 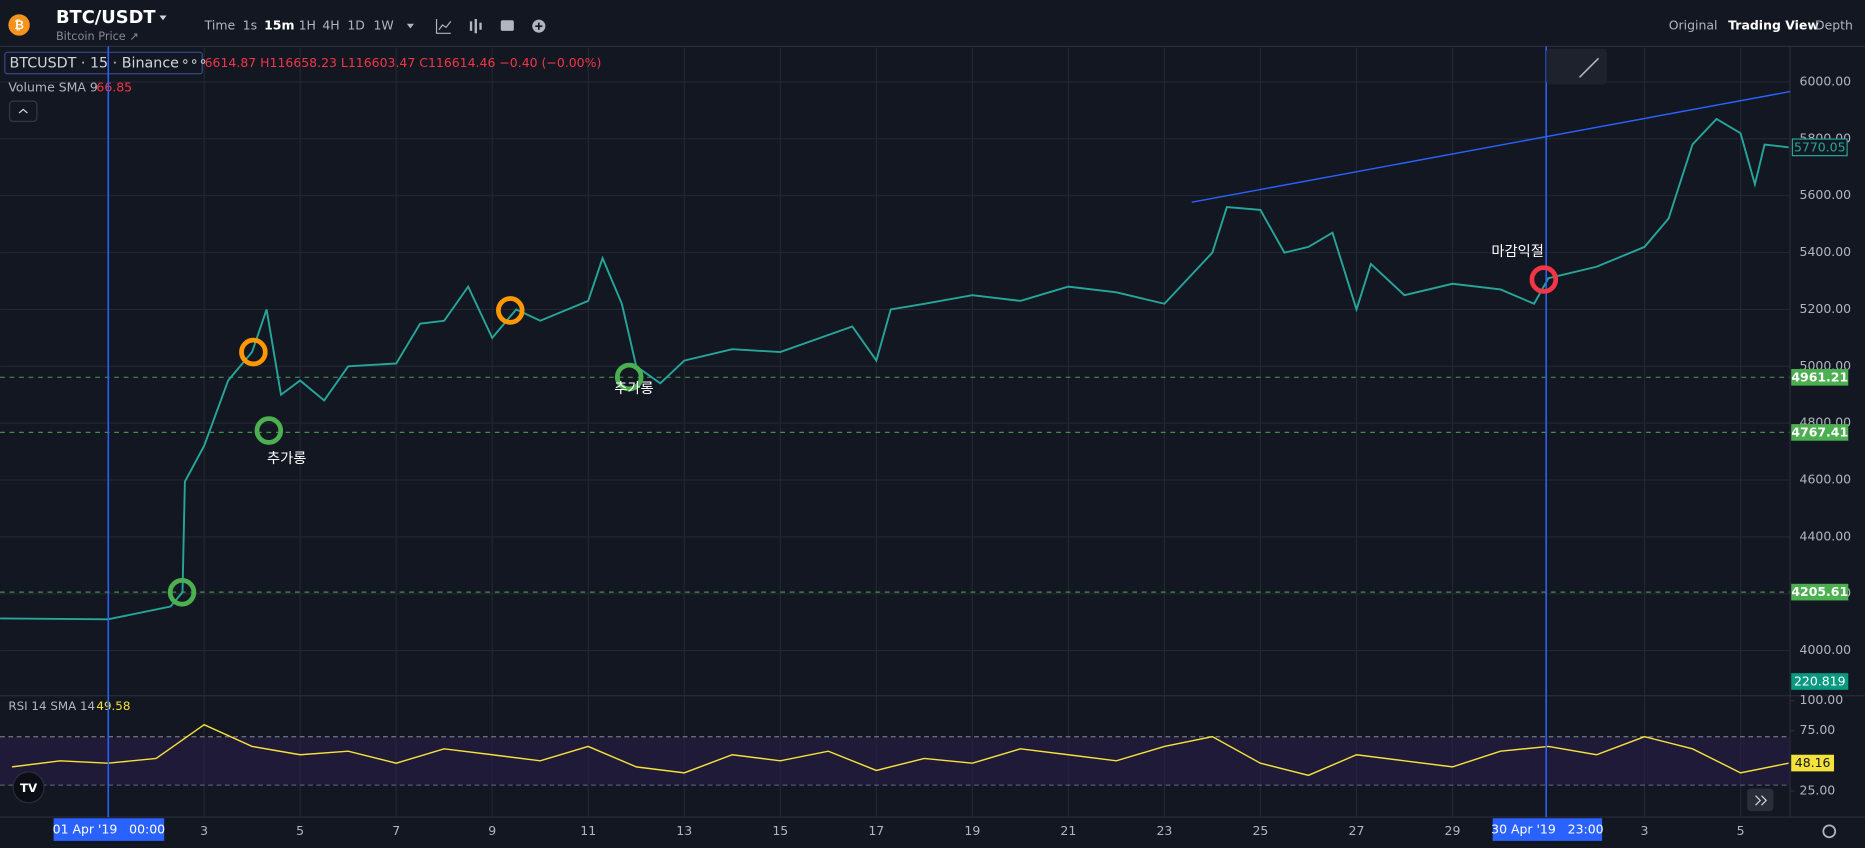 I want to click on annotation: 마감익절, so click(x=1517, y=251).